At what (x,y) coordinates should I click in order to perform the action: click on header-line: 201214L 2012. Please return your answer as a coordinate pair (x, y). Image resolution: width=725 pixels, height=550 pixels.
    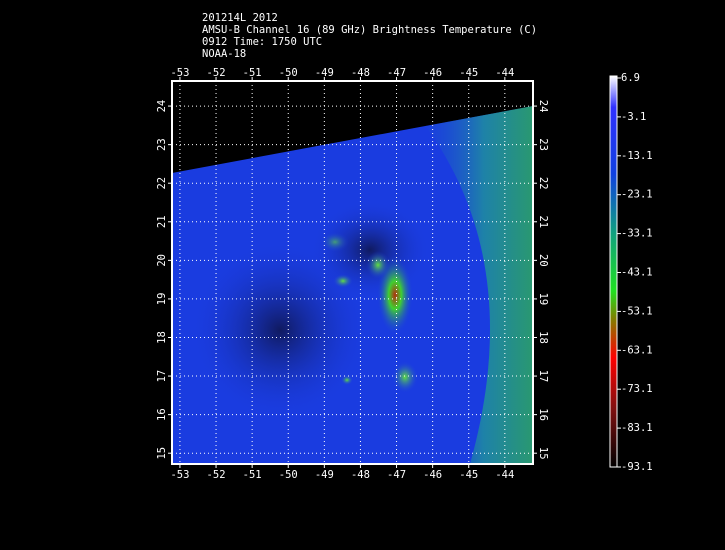
    Looking at the image, I should click on (240, 18).